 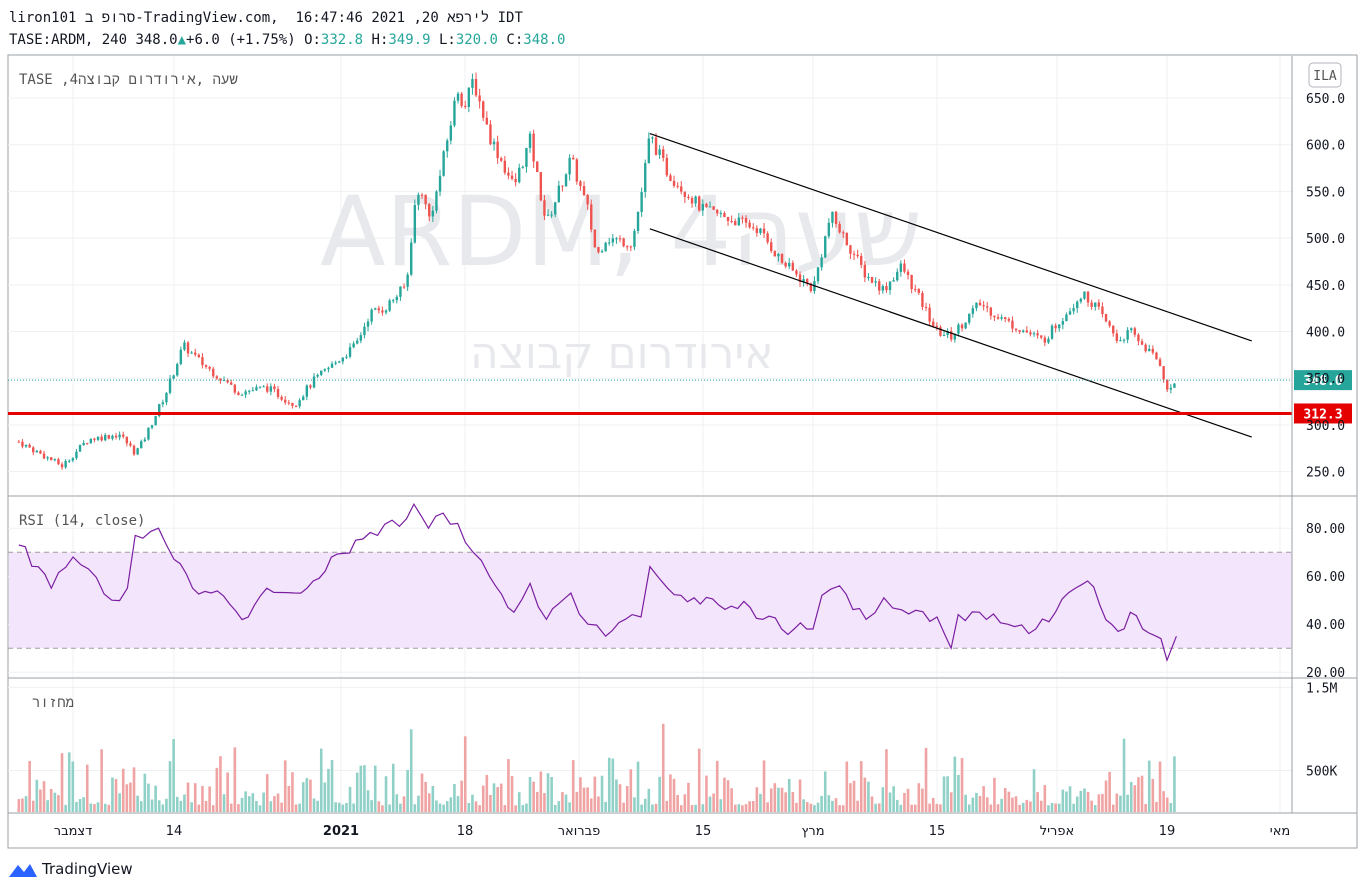 What do you see at coordinates (1325, 192) in the screenshot?
I see `price-axis-label: 550.0` at bounding box center [1325, 192].